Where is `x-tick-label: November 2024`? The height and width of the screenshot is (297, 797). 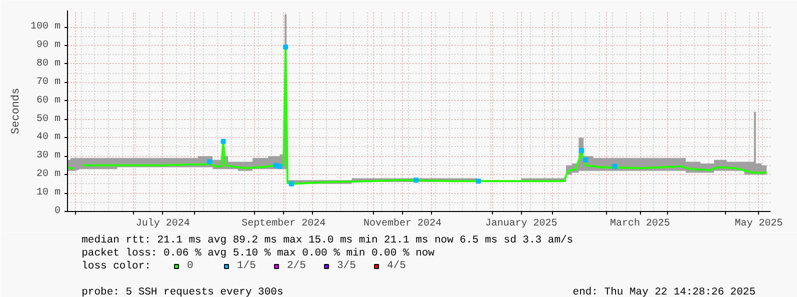 x-tick-label: November 2024 is located at coordinates (402, 224).